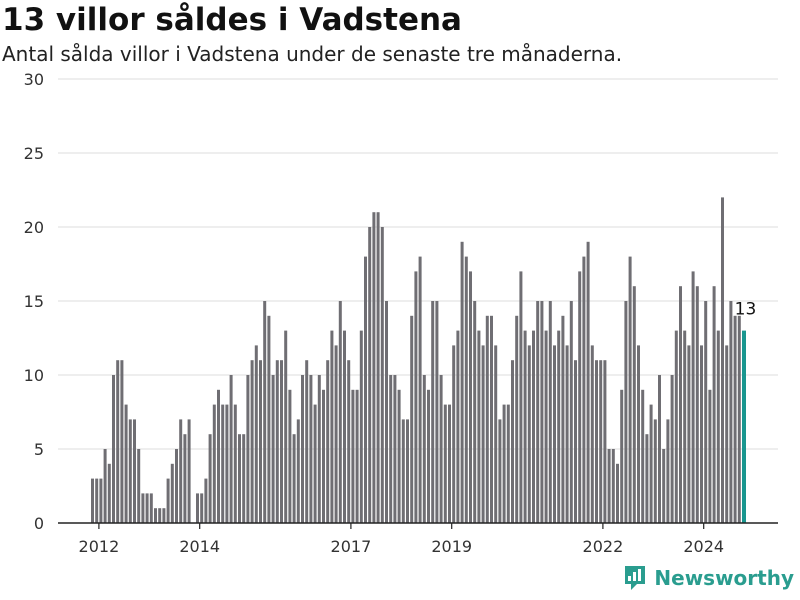 Image resolution: width=800 pixels, height=600 pixels. I want to click on newsworthy-logo: Newsworthy, so click(708, 578).